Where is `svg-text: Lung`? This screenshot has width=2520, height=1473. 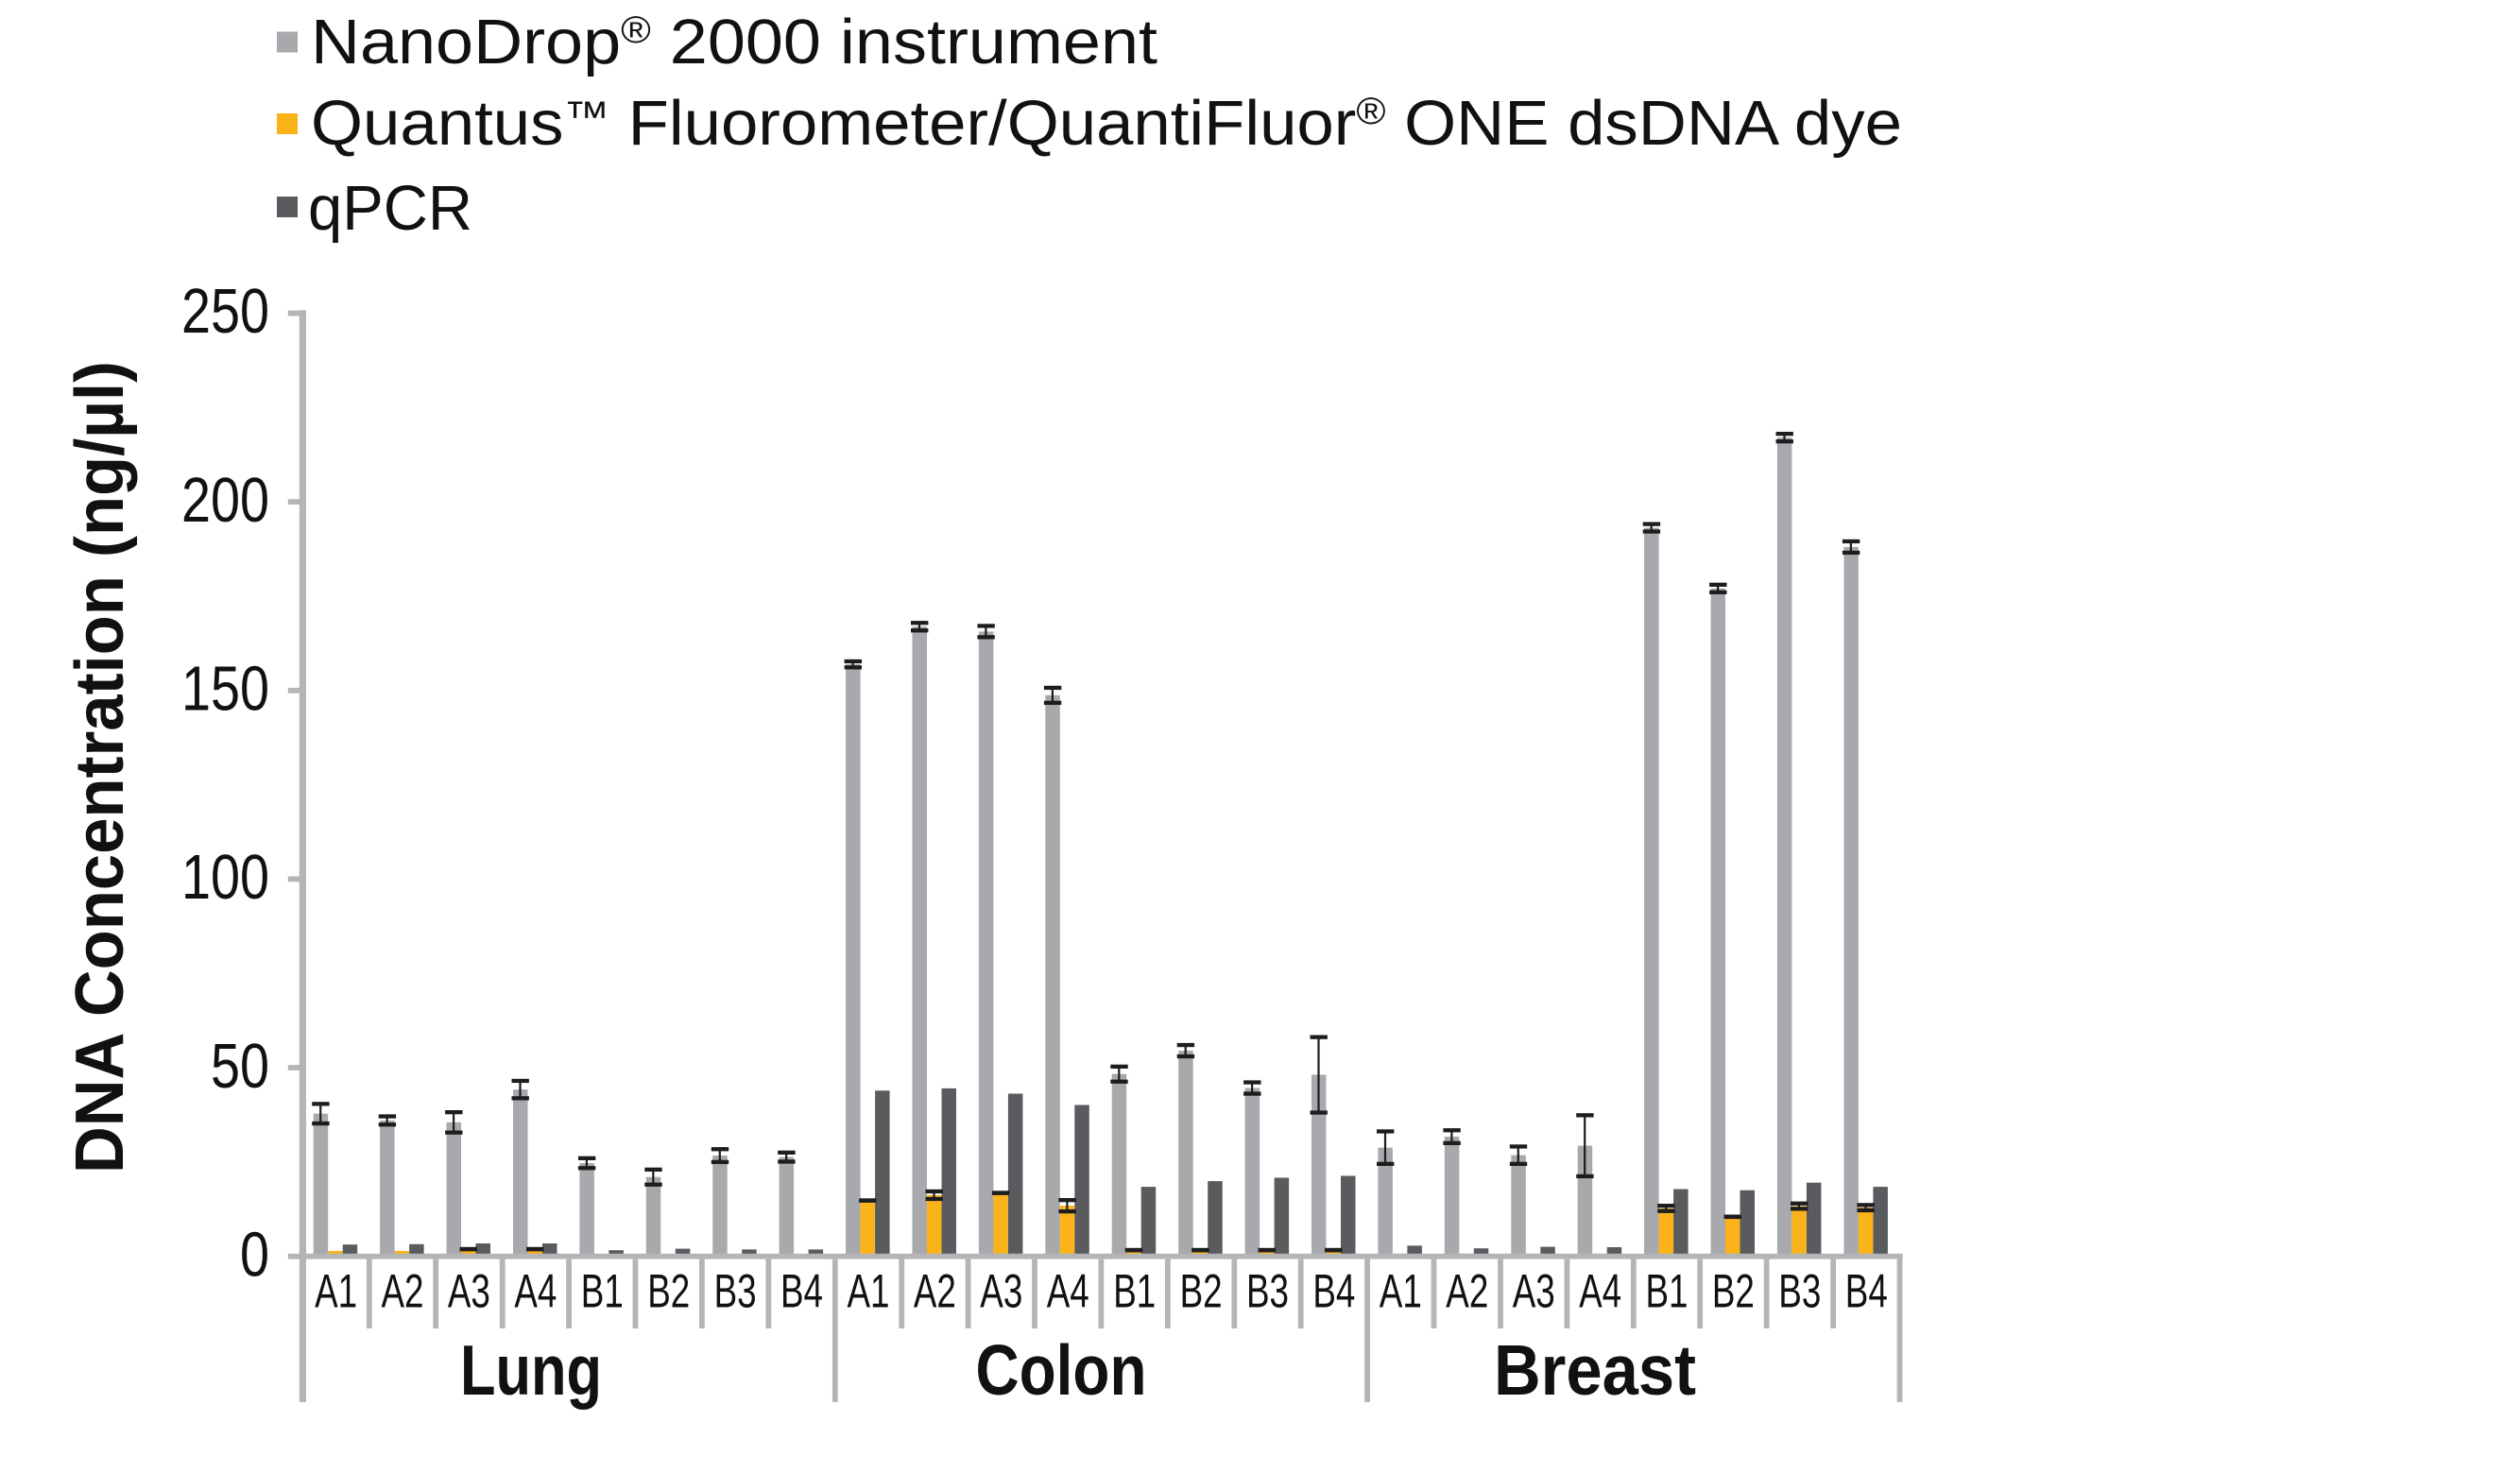
svg-text: Lung is located at coordinates (531, 1370).